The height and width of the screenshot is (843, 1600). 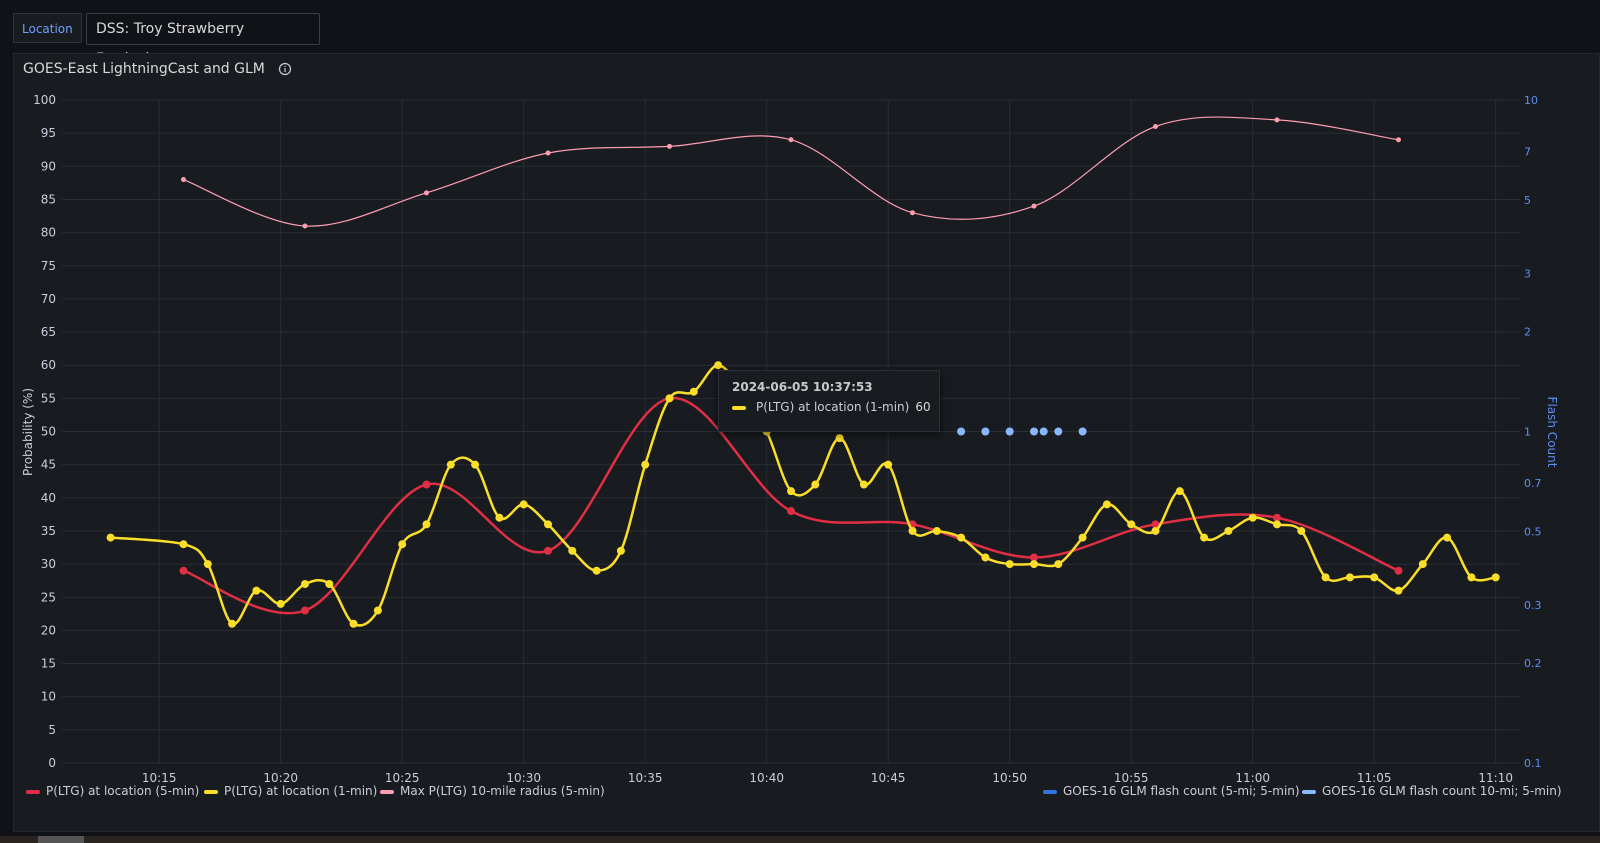 What do you see at coordinates (802, 387) in the screenshot?
I see `tooltip-time: 2024-06-05 10:37:53` at bounding box center [802, 387].